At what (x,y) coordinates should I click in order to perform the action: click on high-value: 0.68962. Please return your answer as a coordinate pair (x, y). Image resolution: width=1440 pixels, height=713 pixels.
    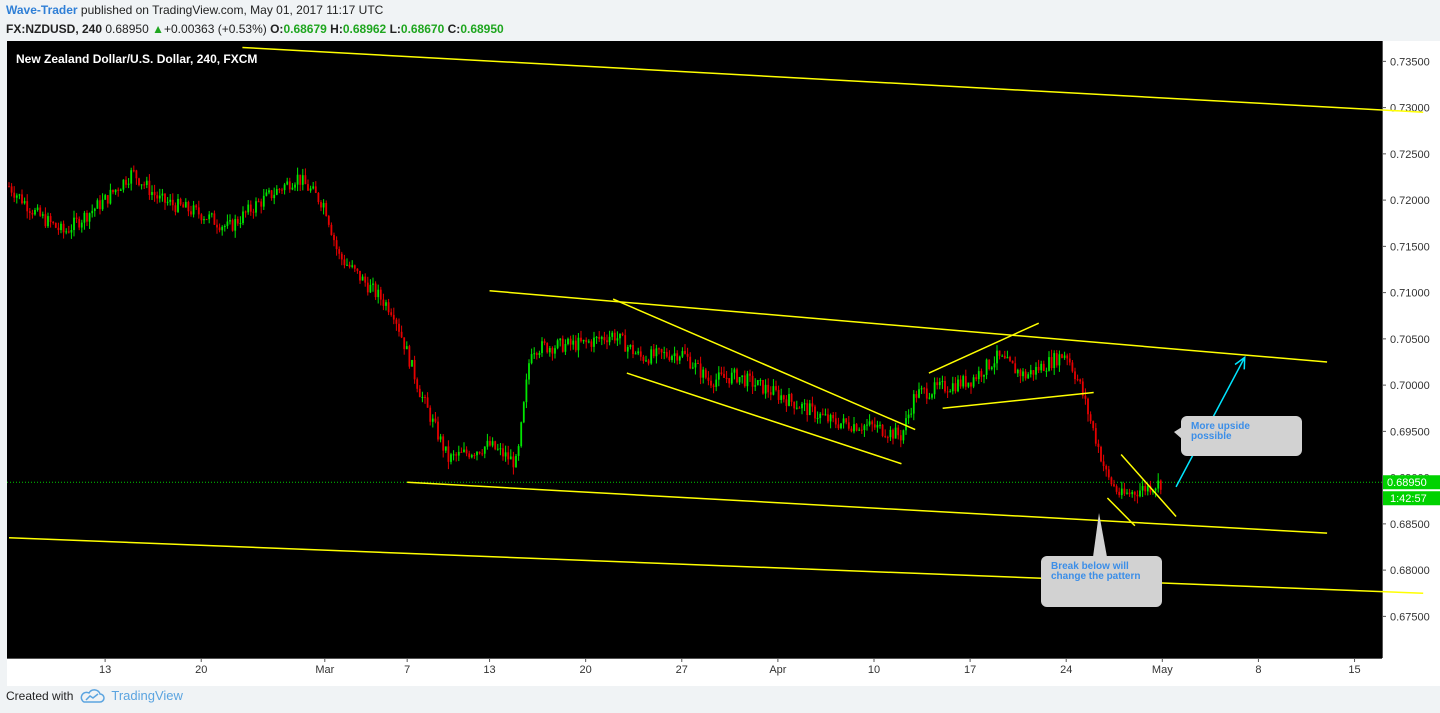
    Looking at the image, I should click on (364, 29).